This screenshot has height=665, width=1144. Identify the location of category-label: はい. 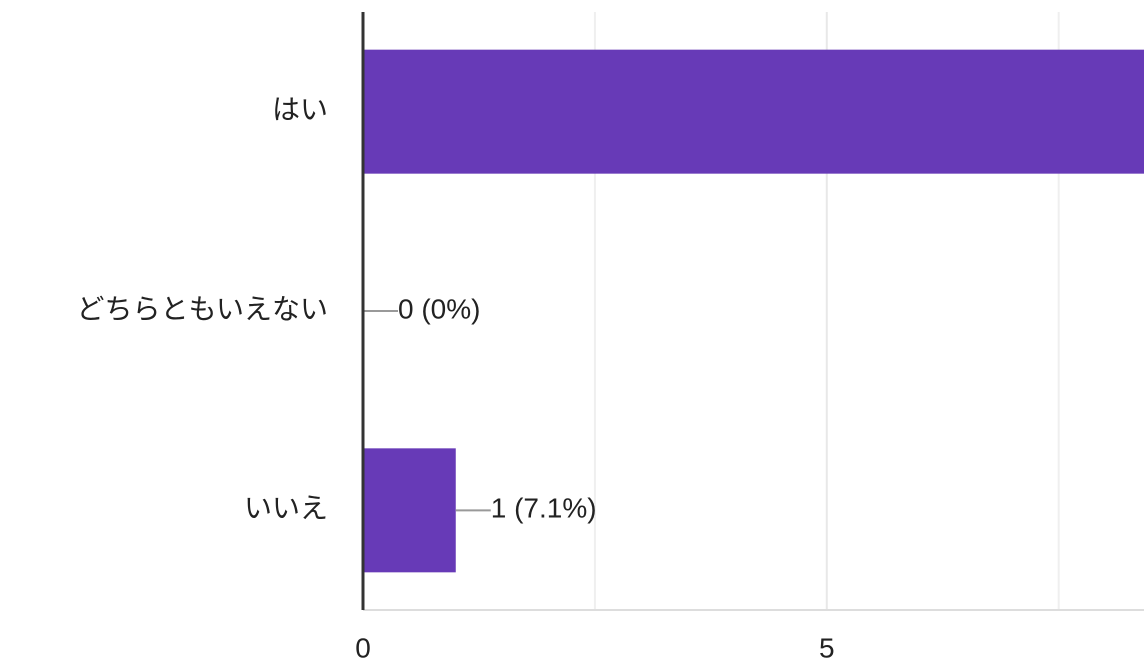
(300, 109).